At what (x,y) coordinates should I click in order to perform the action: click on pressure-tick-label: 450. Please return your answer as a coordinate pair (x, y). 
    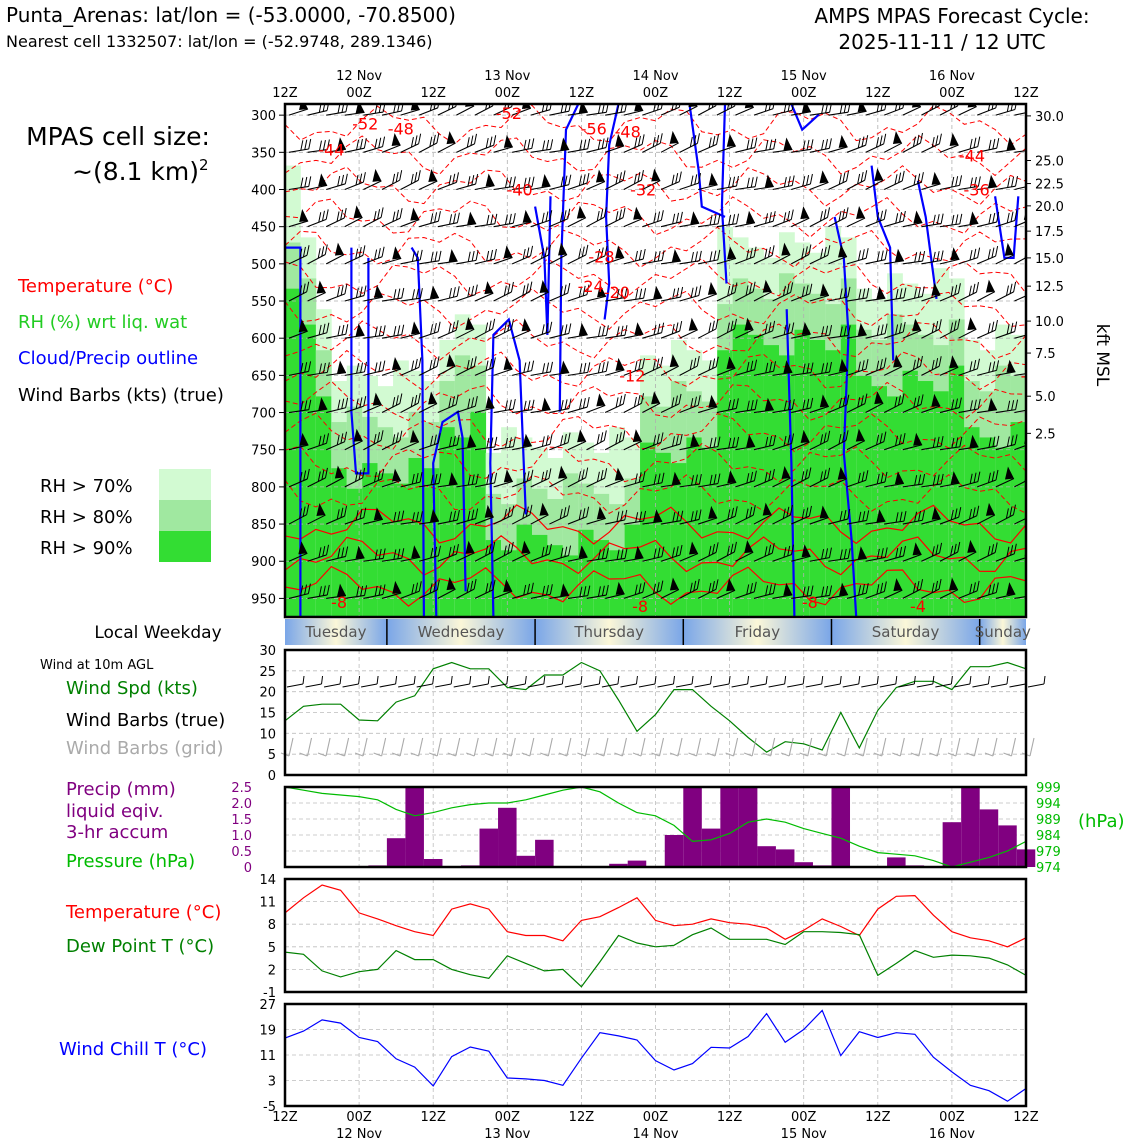
    Looking at the image, I should click on (263, 228).